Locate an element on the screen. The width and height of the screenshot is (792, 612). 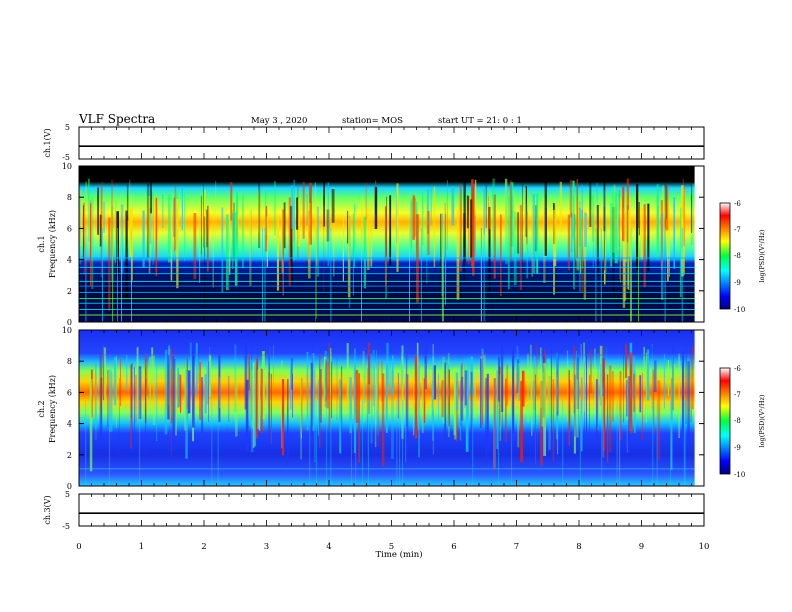
ch2-colorbar-tick: -10 is located at coordinates (739, 475).